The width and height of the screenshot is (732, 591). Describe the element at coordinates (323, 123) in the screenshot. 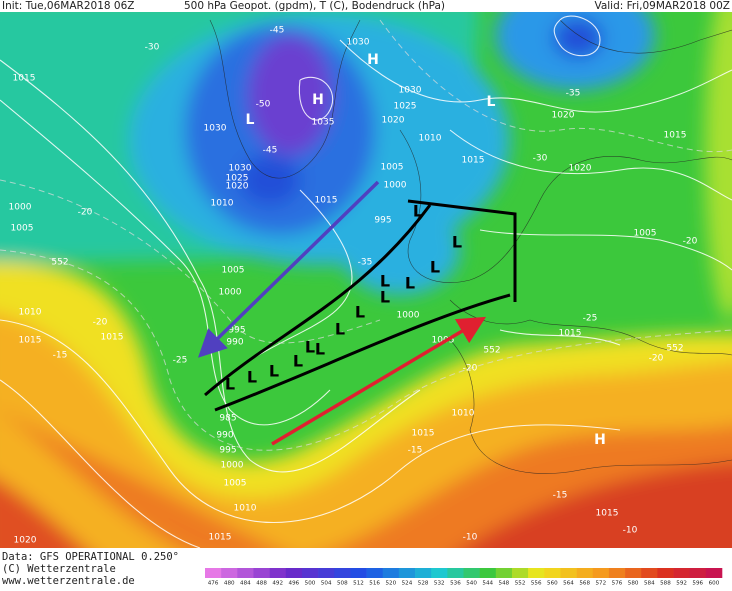

I see `contour-label: 1035` at that location.